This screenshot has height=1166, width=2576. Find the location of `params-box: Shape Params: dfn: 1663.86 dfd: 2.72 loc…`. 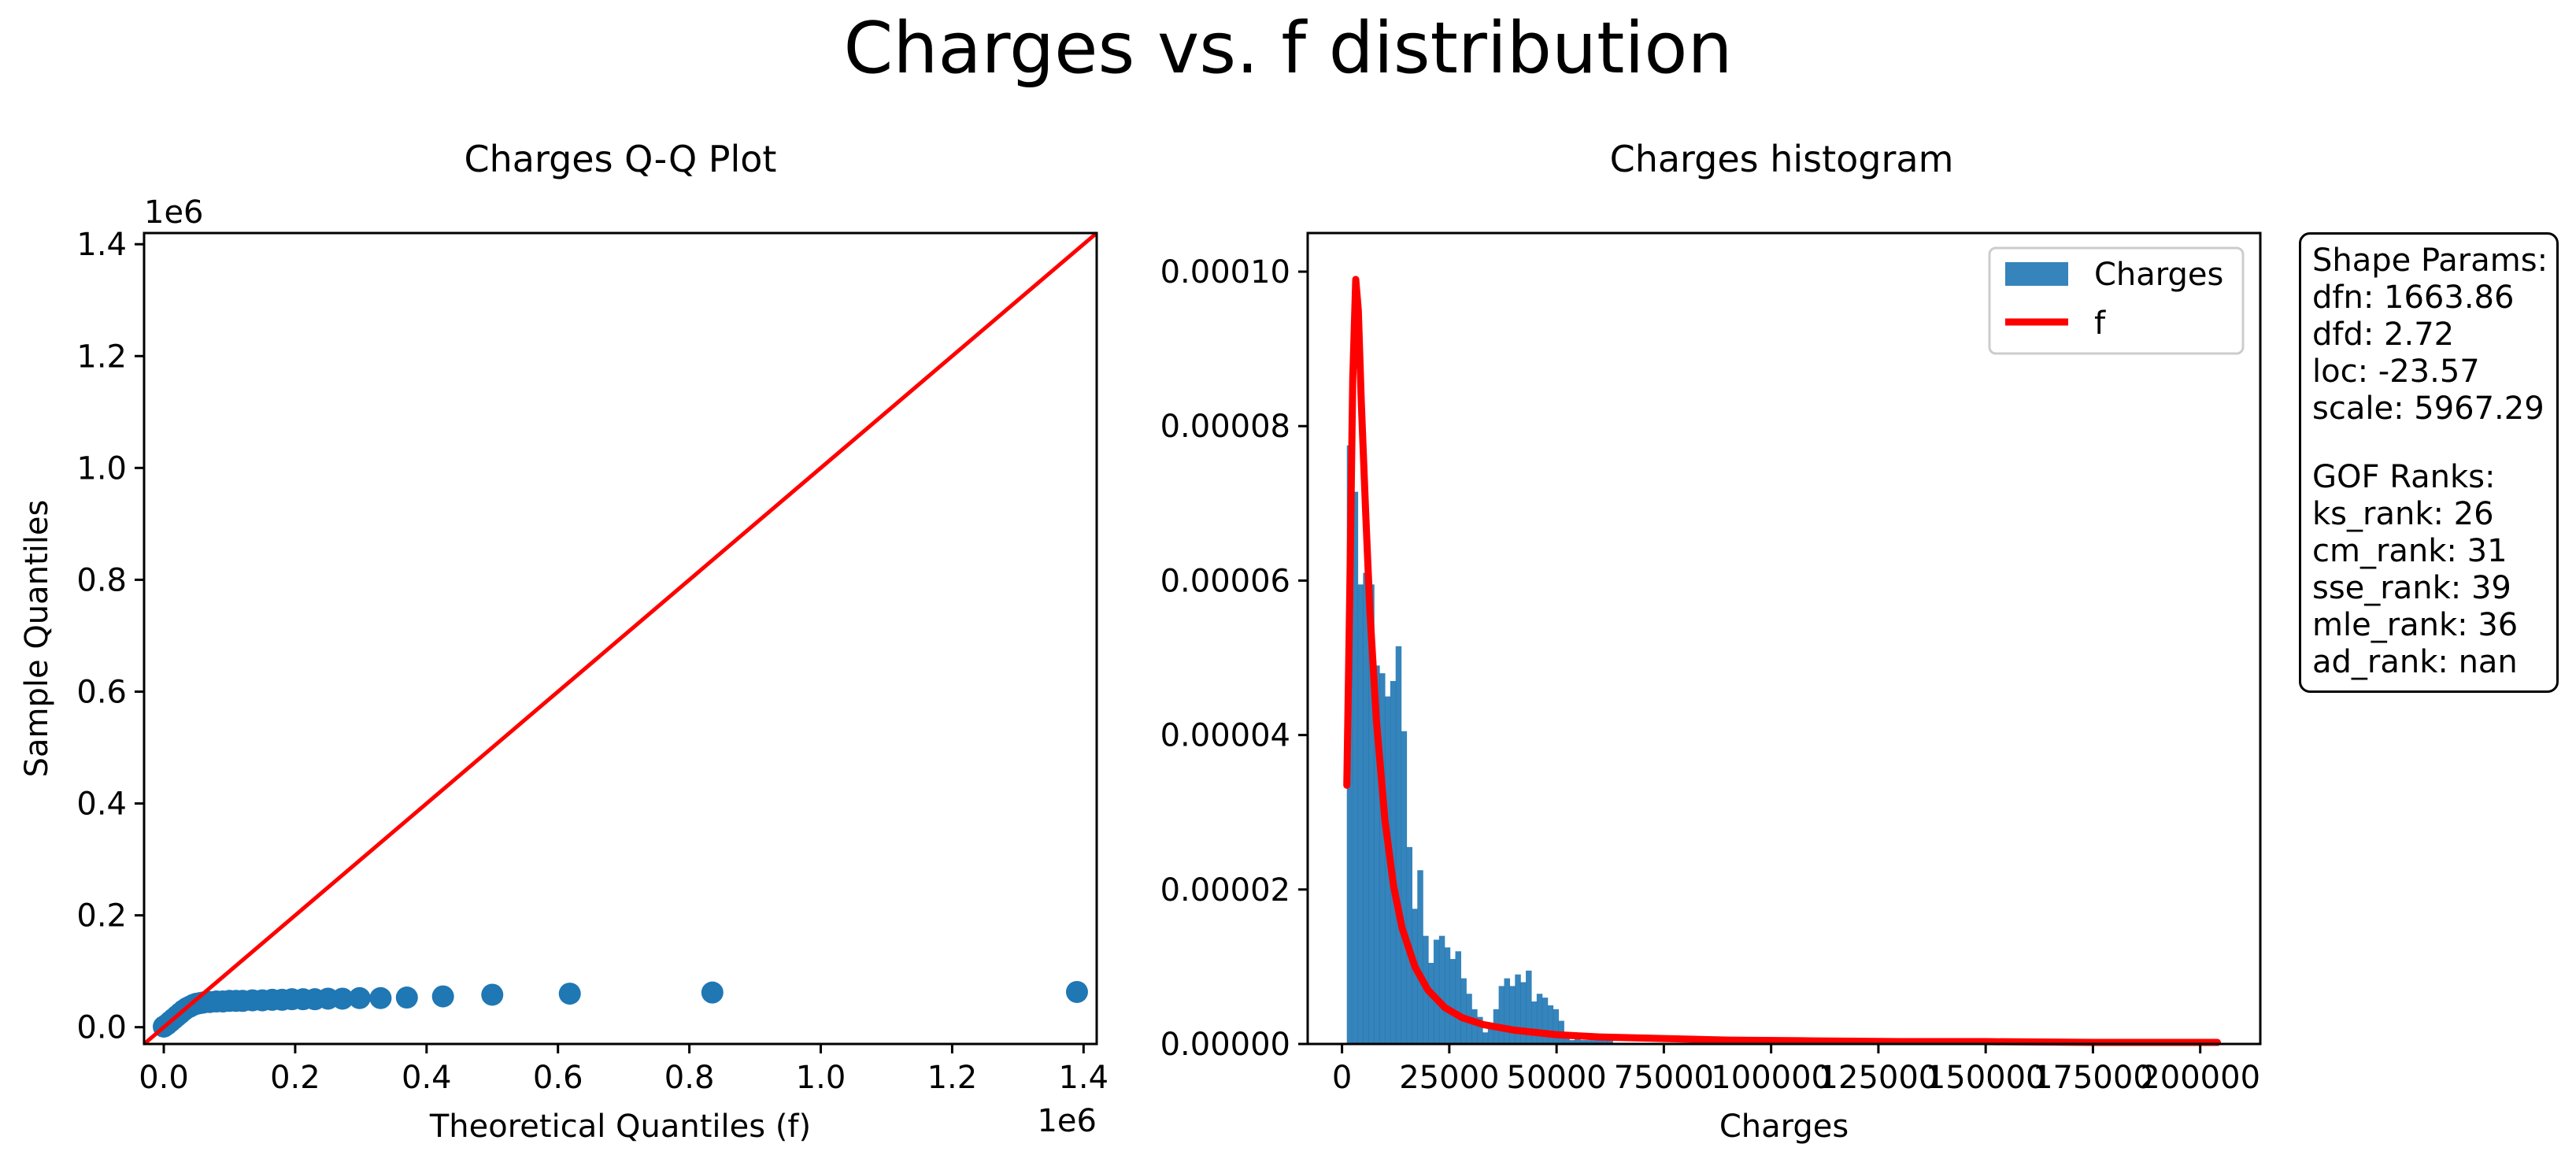

params-box: Shape Params: dfn: 1663.86 dfd: 2.72 loc… is located at coordinates (2429, 462).